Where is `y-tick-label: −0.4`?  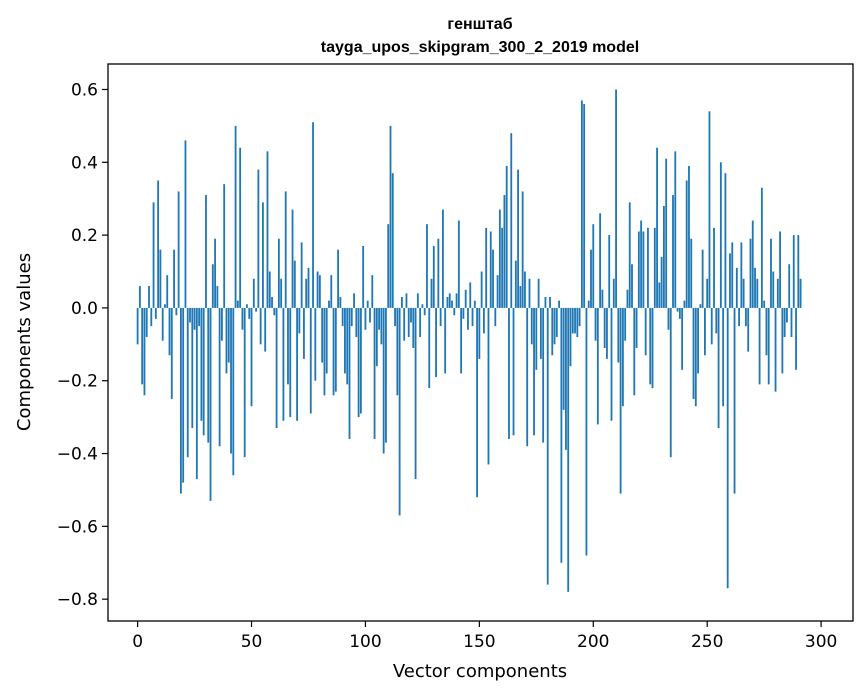 y-tick-label: −0.4 is located at coordinates (77, 455).